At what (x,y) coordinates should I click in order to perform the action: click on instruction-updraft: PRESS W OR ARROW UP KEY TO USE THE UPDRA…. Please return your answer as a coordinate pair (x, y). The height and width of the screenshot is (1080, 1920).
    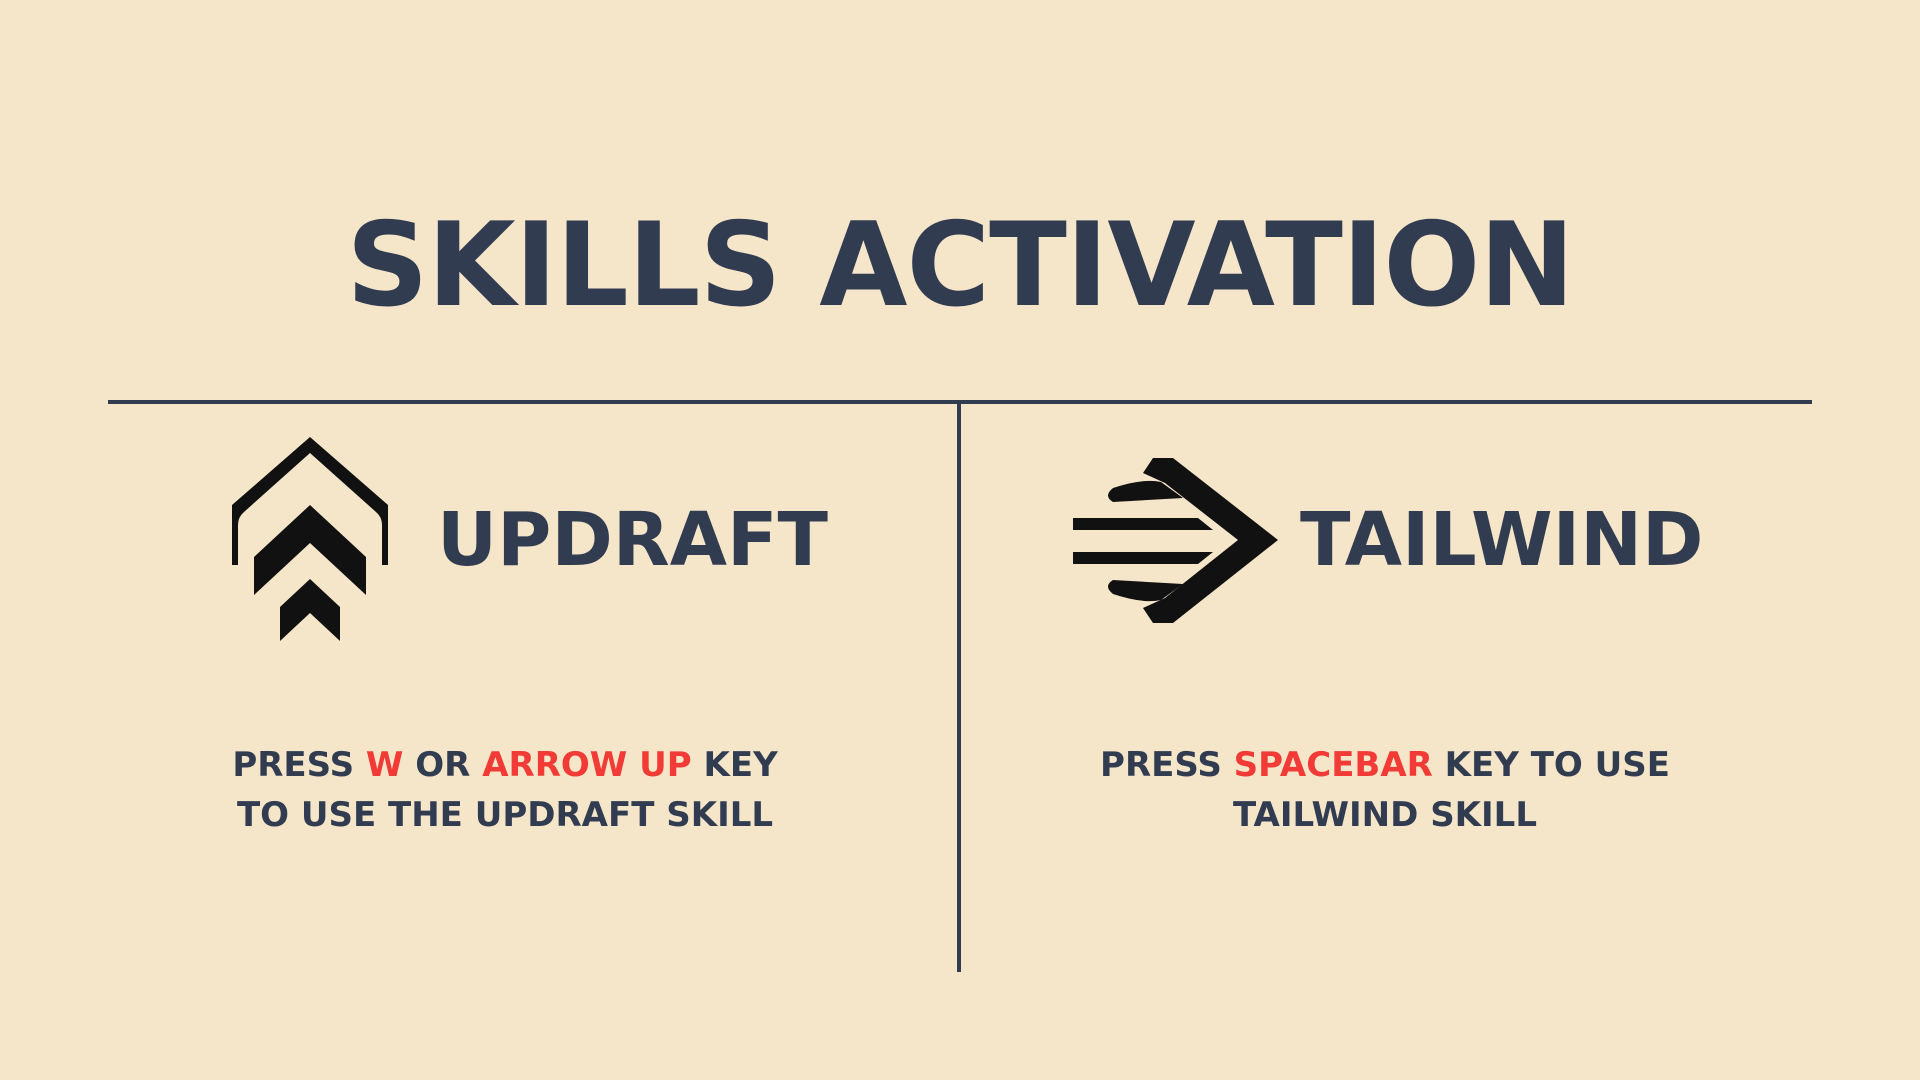
    Looking at the image, I should click on (505, 790).